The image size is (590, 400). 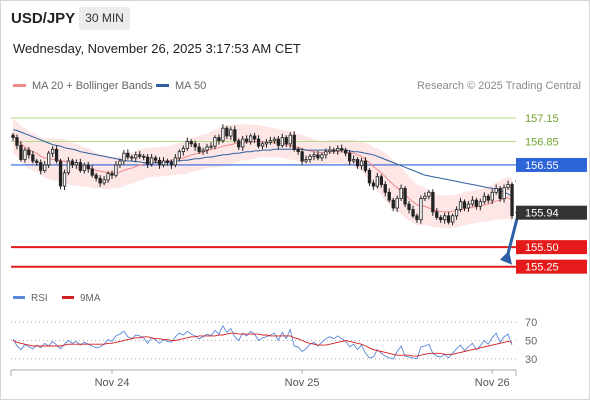 I want to click on last-price-tag, so click(x=551, y=212).